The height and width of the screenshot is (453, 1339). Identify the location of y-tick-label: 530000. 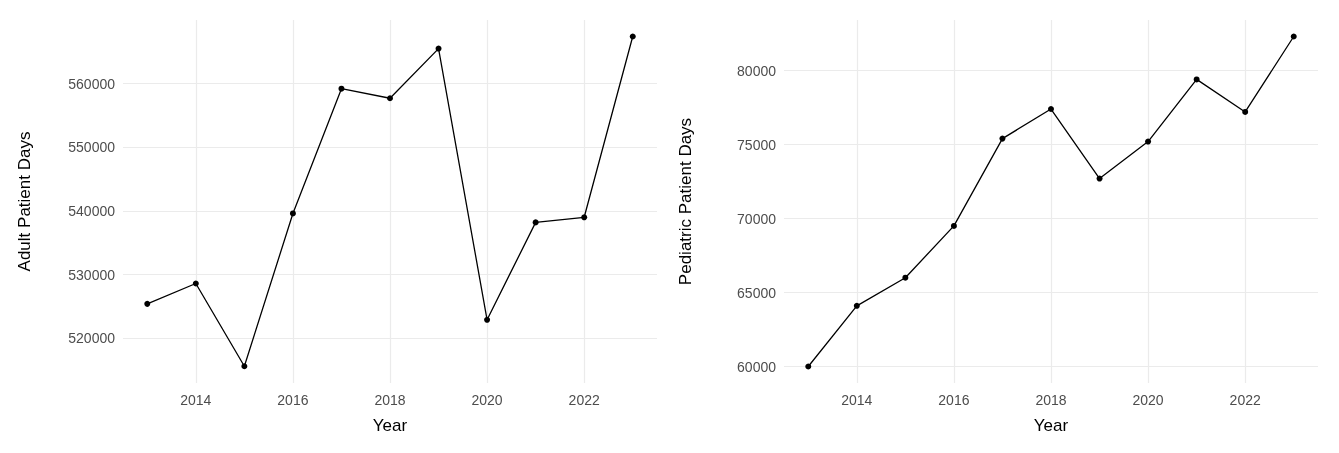
(92, 274).